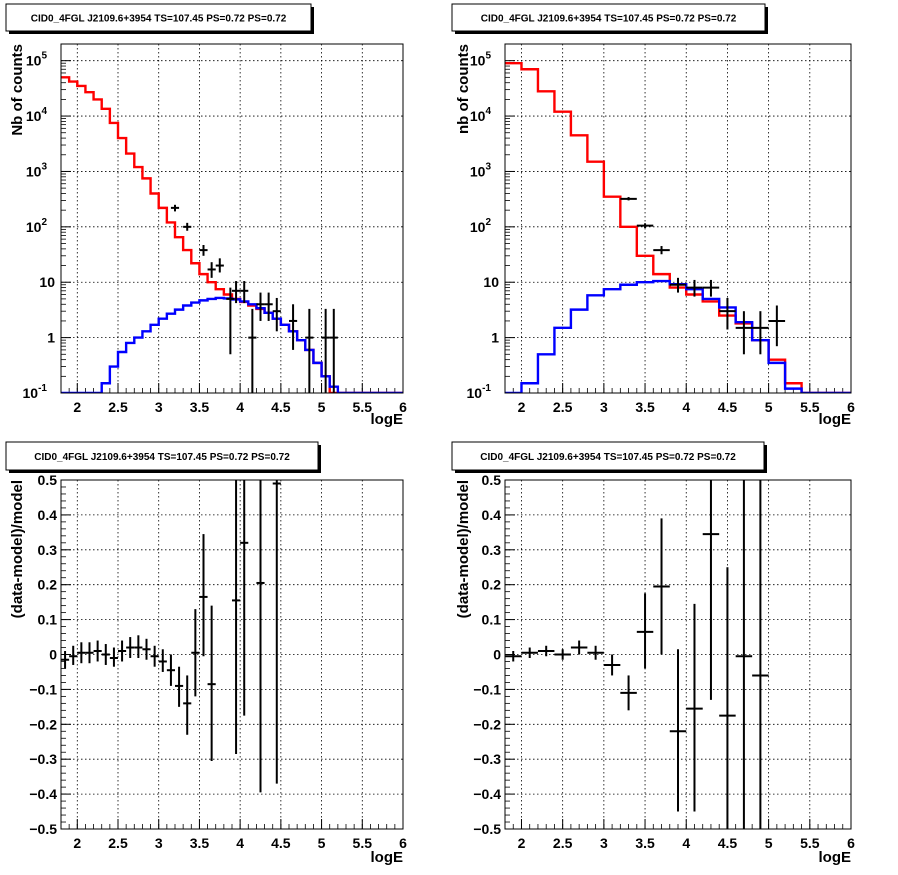 The width and height of the screenshot is (898, 875). I want to click on y-tick-label: 0, so click(497, 655).